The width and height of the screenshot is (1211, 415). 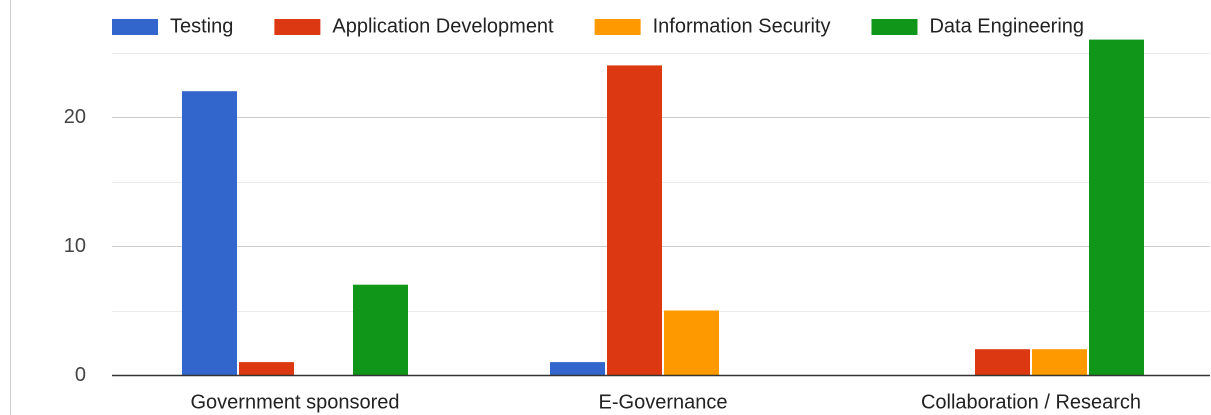 I want to click on legend-label: Information Security, so click(x=742, y=26).